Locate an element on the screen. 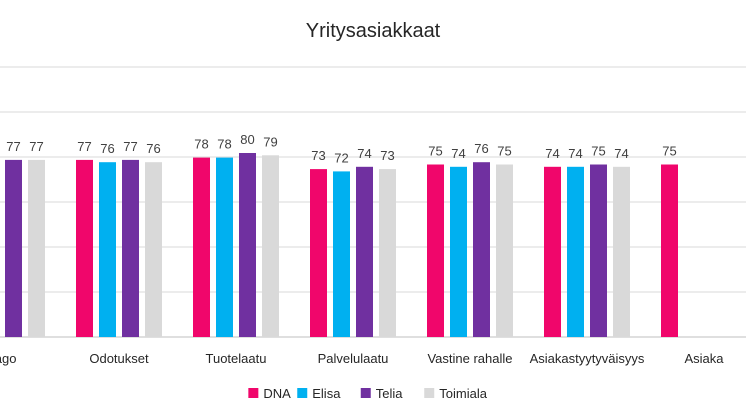 This screenshot has height=419, width=746. category-label: Palvelulaatu is located at coordinates (353, 358).